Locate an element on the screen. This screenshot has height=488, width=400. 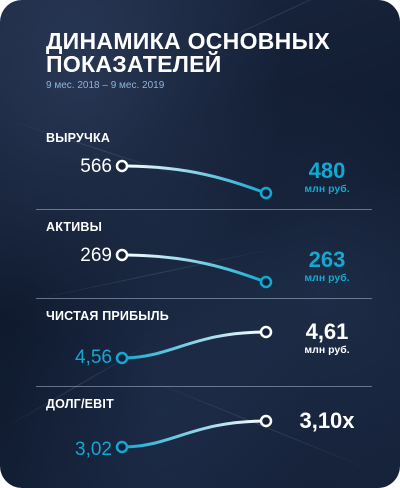
series-4-start-point is located at coordinates (122, 447).